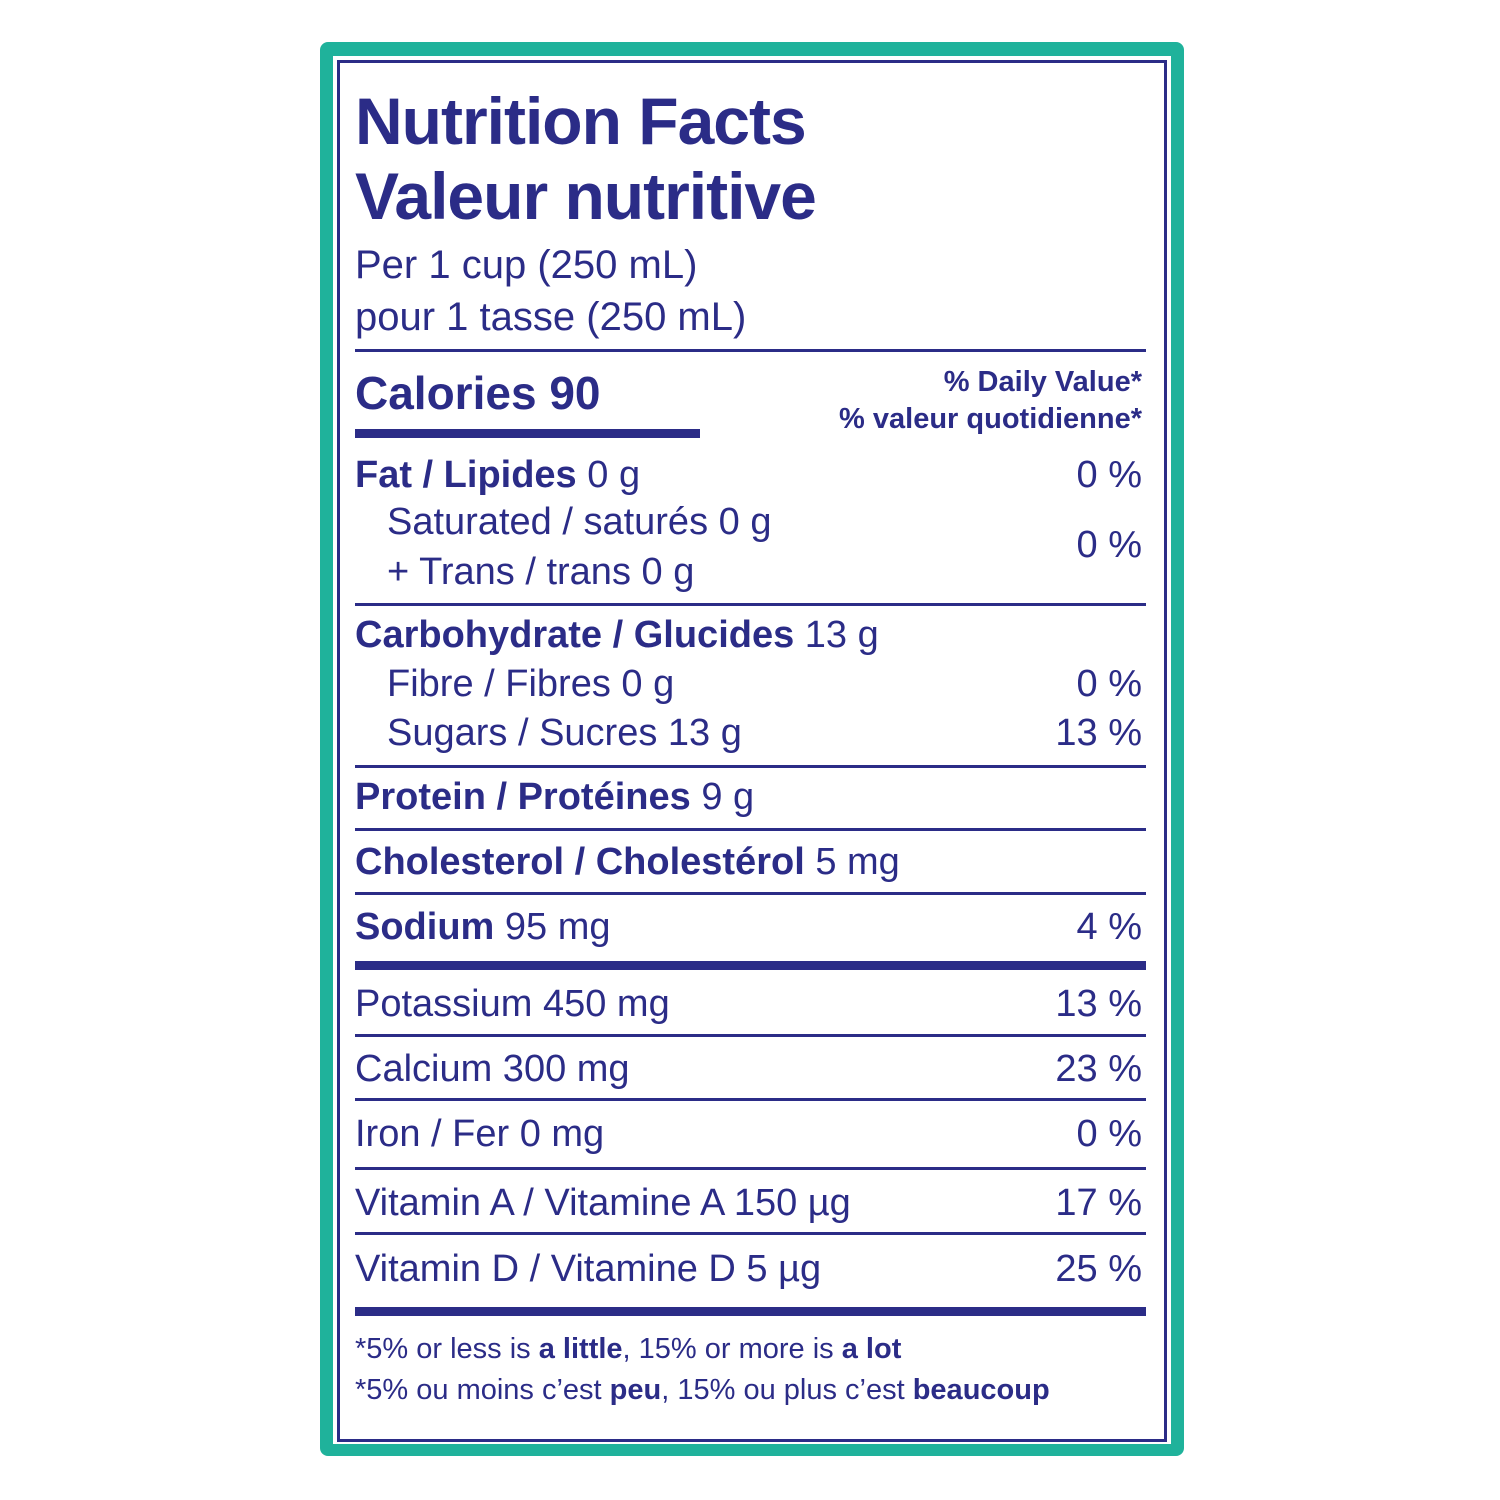 The height and width of the screenshot is (1500, 1500). Describe the element at coordinates (482, 1390) in the screenshot. I see `footnote-text: *5% ou moins c’est` at that location.